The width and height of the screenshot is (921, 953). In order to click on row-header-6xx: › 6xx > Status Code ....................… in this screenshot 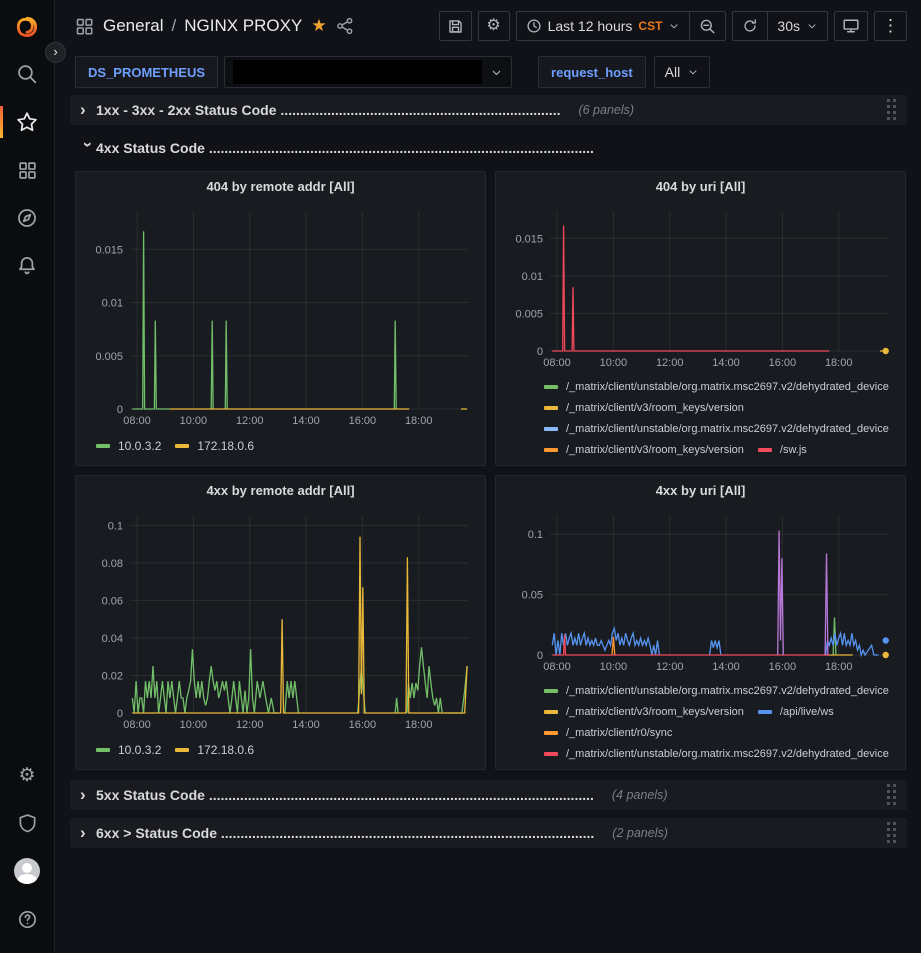, I will do `click(488, 833)`.